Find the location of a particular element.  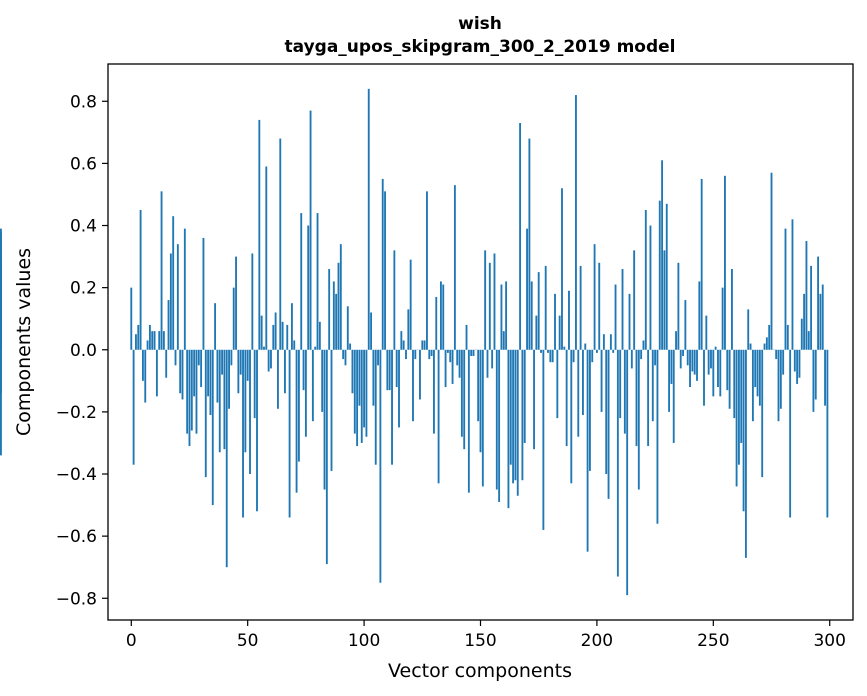

y-axis-ticks: −0.8 −0.6 −0.4 −0.2 0.0 0.2 0.4 0.6 0.8 is located at coordinates (82, 350).